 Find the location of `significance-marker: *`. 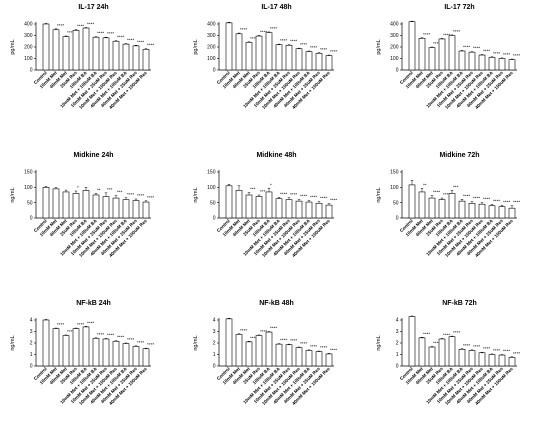

significance-marker: * is located at coordinates (271, 184).